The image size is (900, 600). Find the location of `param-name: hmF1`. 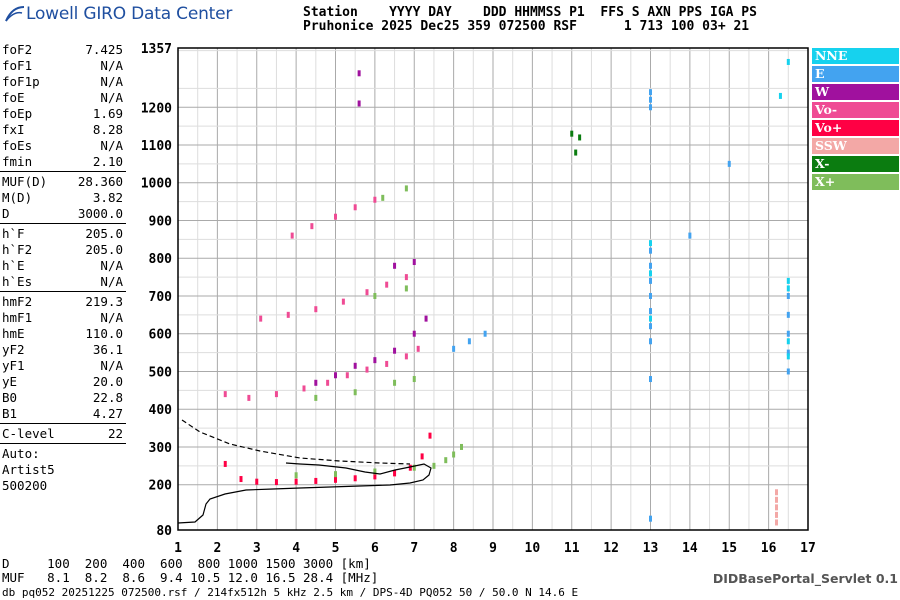

param-name: hmF1 is located at coordinates (17, 317).